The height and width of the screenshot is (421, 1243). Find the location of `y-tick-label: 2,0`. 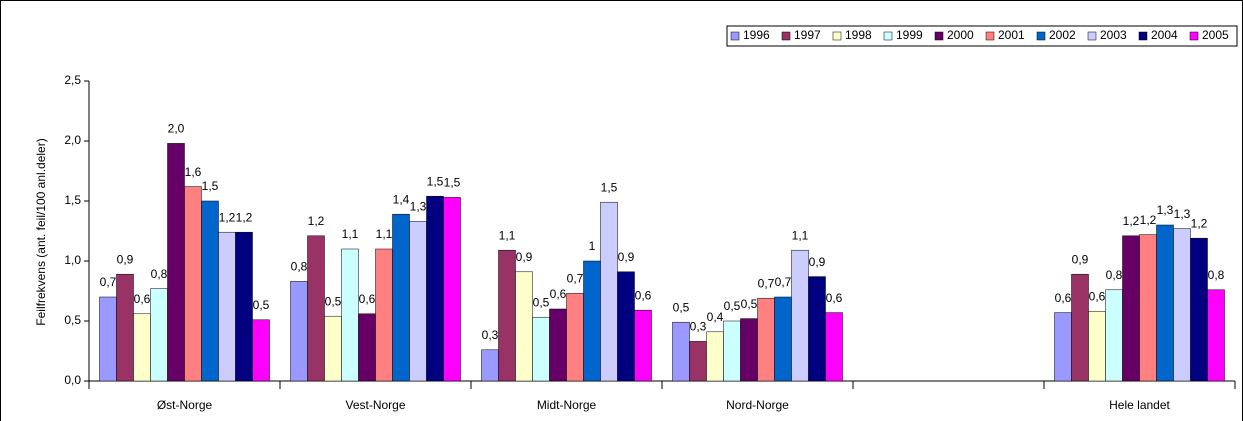

y-tick-label: 2,0 is located at coordinates (72, 140).